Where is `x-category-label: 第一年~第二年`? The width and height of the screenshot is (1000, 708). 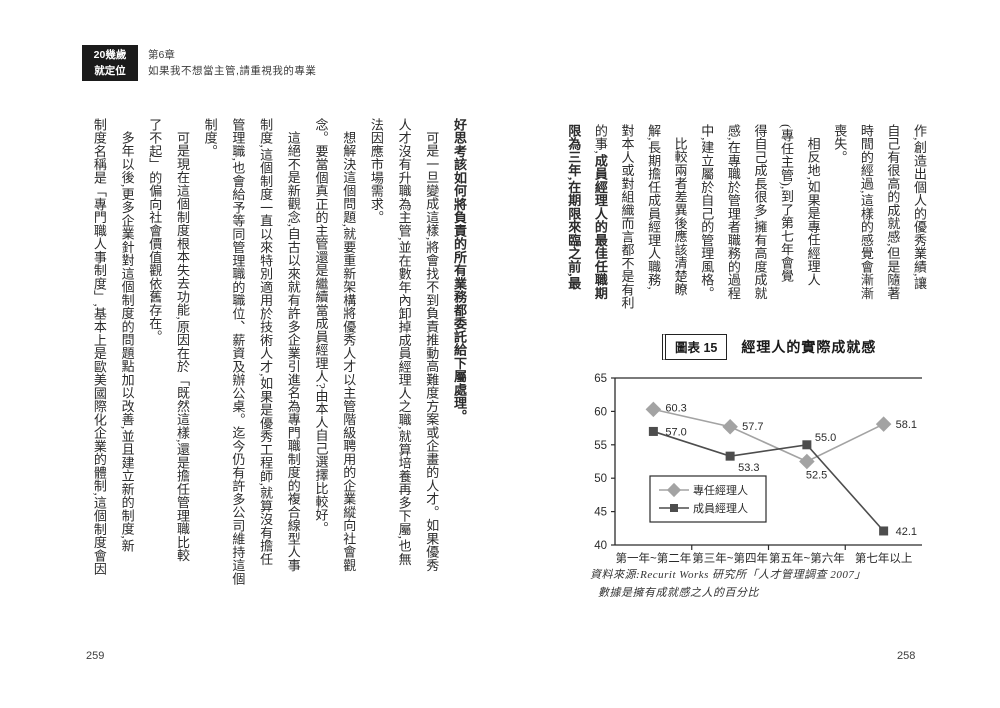
x-category-label: 第一年~第二年 is located at coordinates (654, 558).